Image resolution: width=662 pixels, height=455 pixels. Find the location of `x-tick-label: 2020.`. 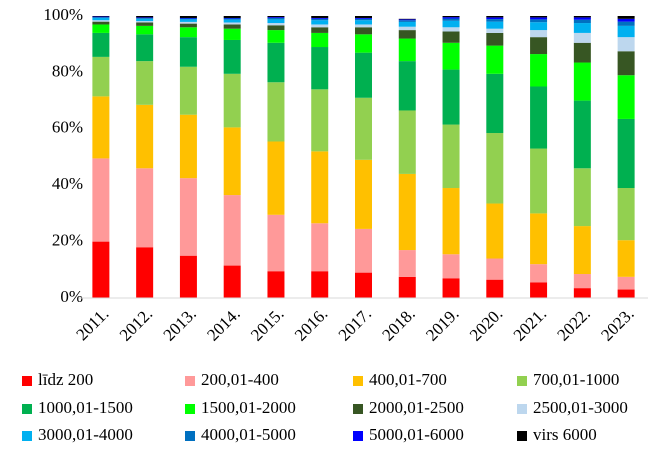

x-tick-label: 2020. is located at coordinates (486, 324).